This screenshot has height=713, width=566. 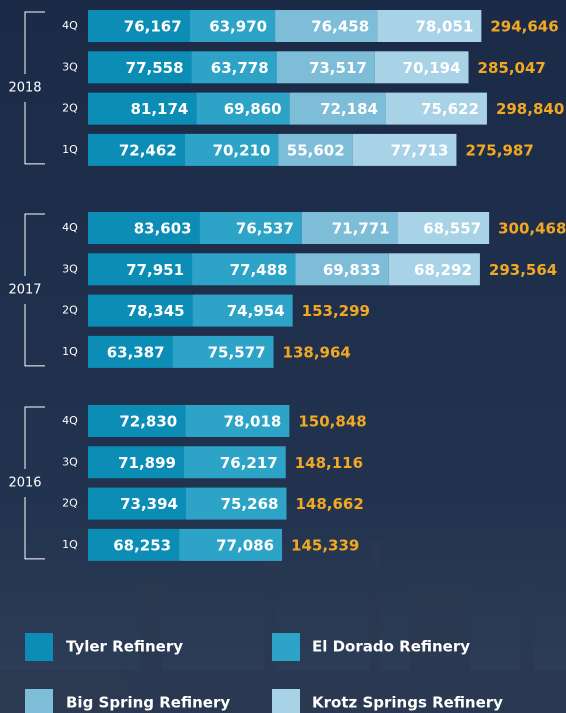 I want to click on year-label: 2016, so click(x=24, y=482).